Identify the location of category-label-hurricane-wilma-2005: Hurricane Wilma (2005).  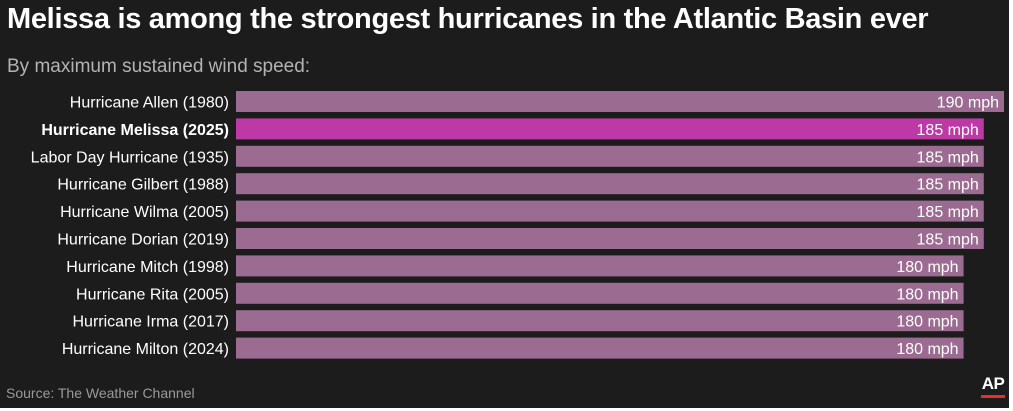
(144, 212).